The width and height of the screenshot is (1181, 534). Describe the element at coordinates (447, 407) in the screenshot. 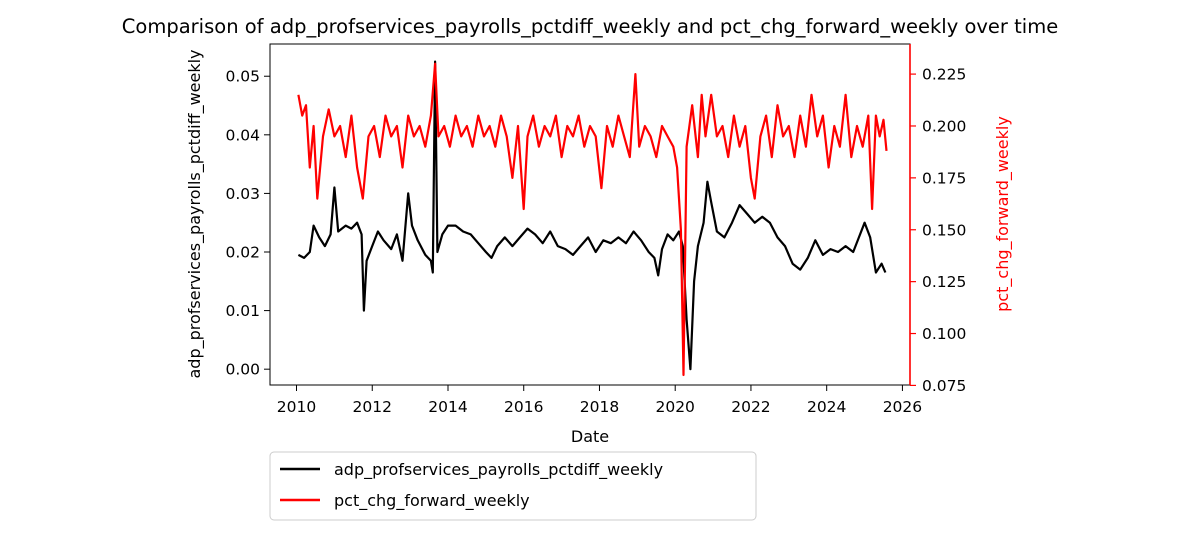

I see `x-tick-label-2014: 2014` at that location.